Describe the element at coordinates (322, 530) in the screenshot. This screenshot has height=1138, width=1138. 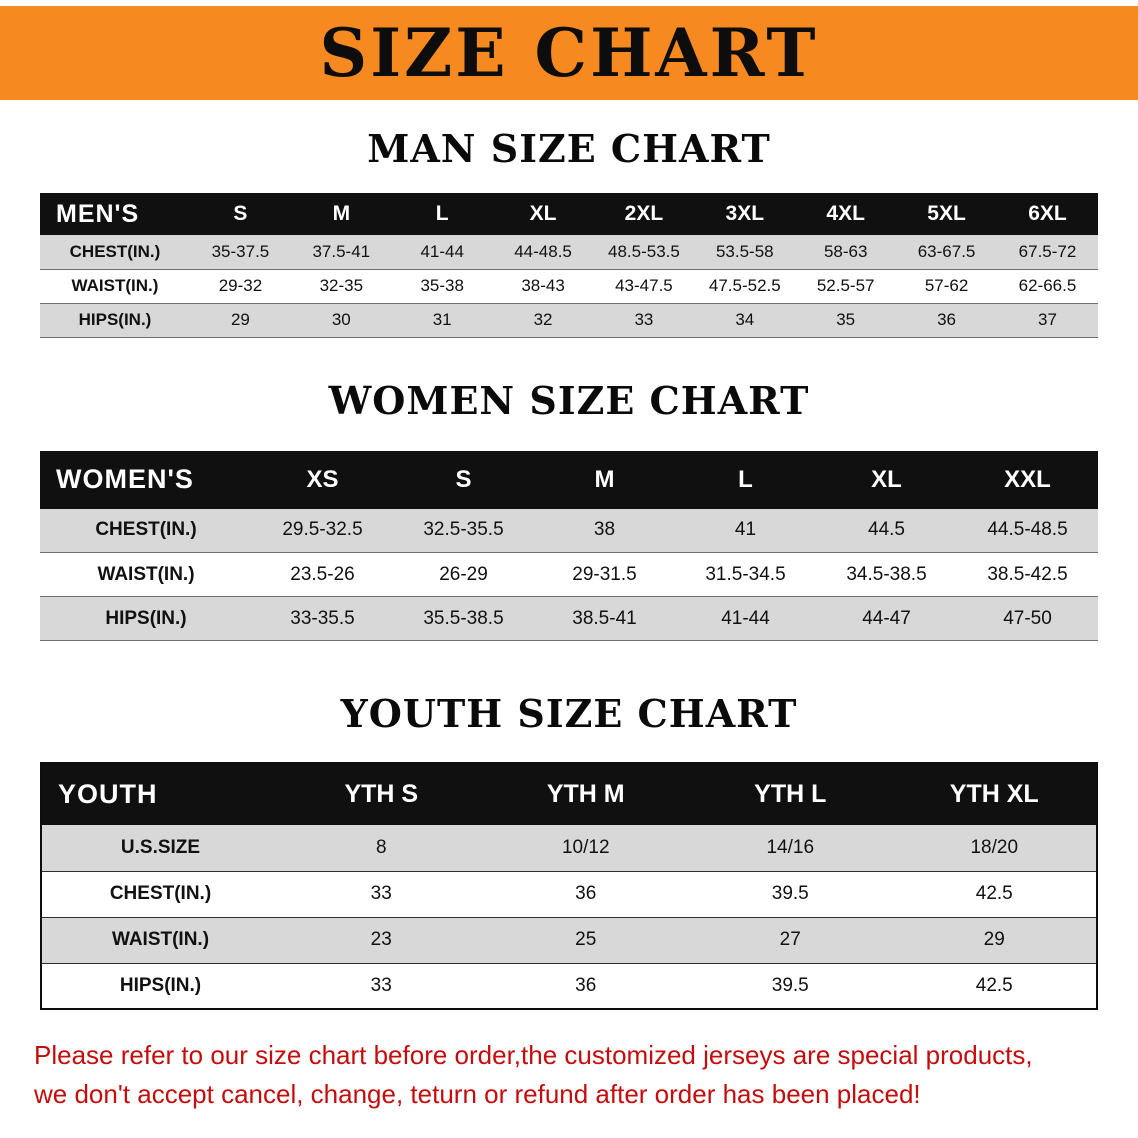
I see `size-value: 29.5-32.5` at that location.